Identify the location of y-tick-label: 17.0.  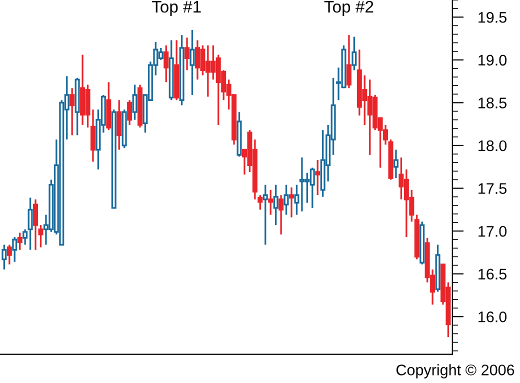
(492, 231).